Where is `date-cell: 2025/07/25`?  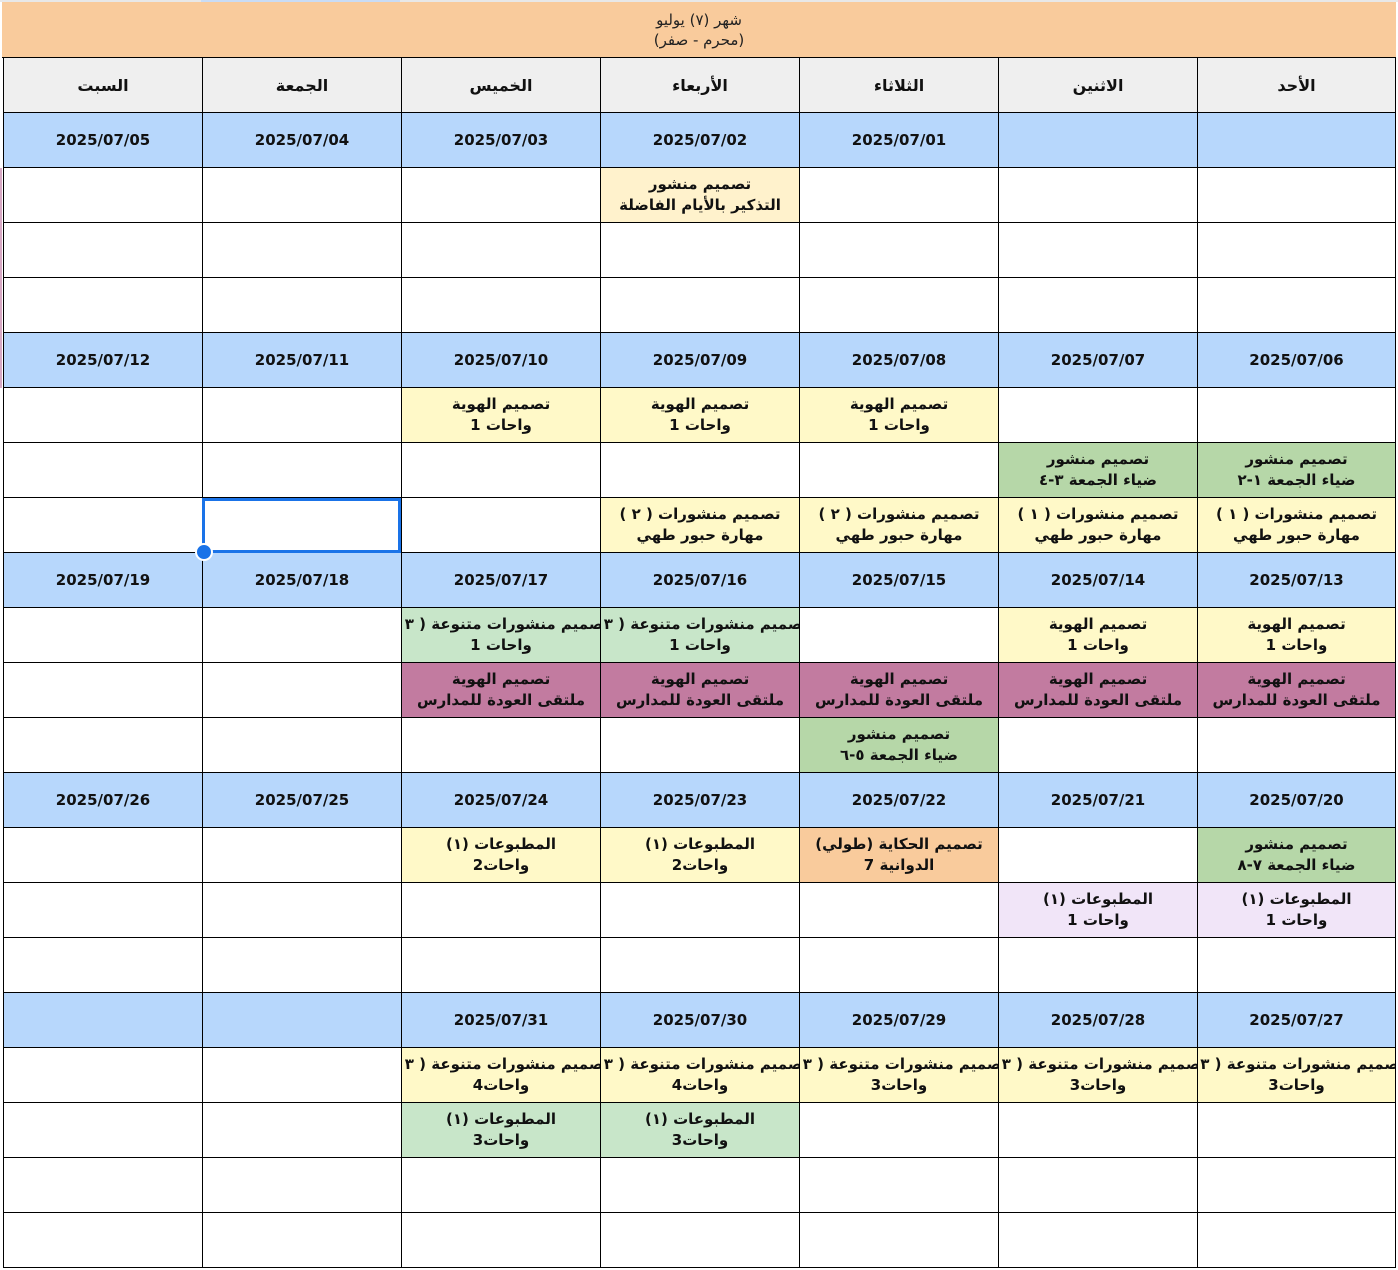 date-cell: 2025/07/25 is located at coordinates (301, 800).